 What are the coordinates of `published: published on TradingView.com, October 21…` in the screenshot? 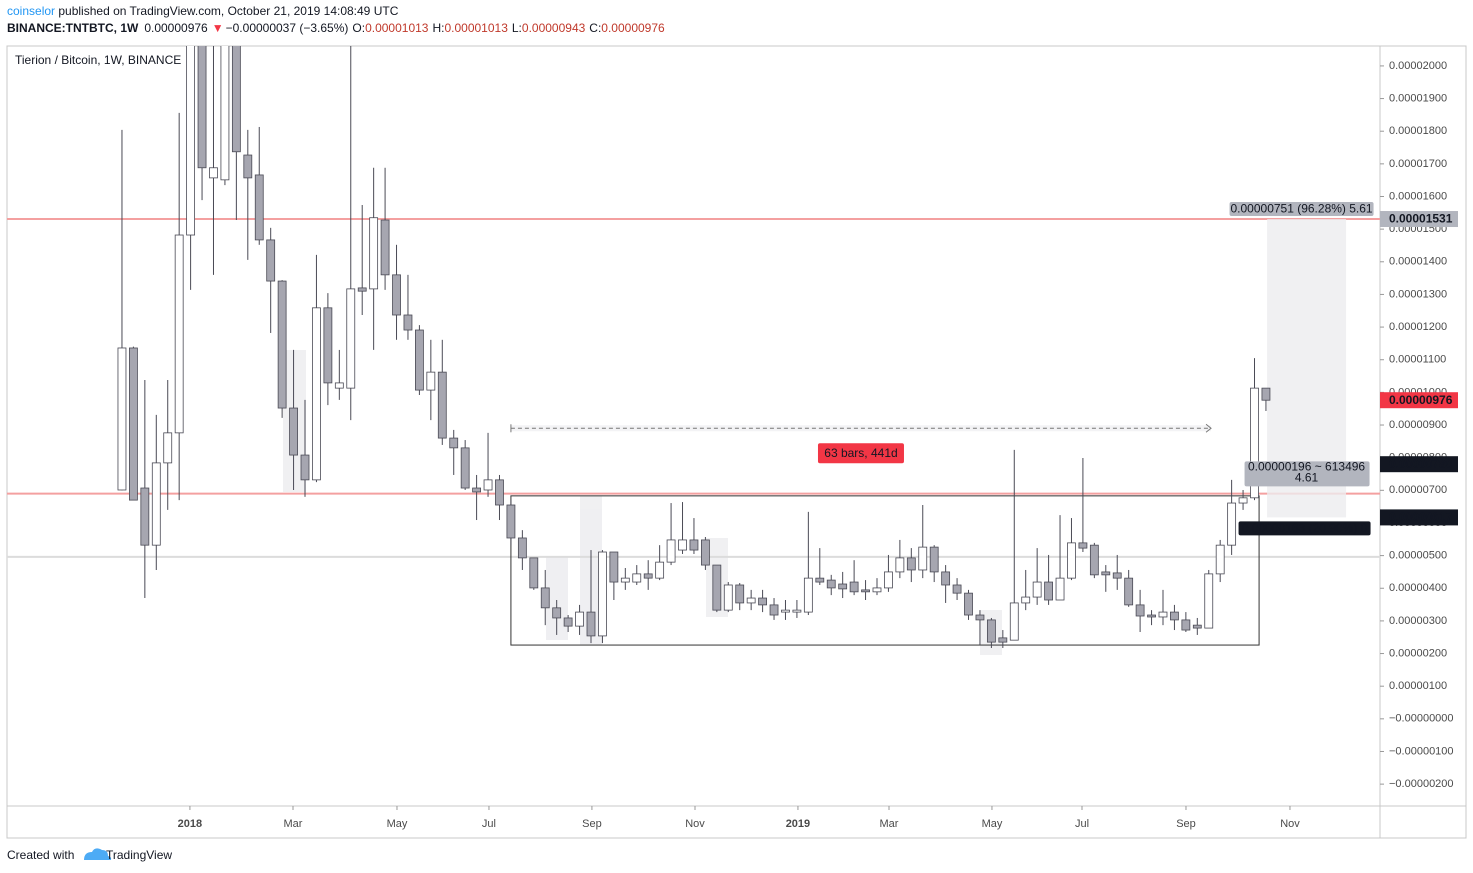 It's located at (227, 11).